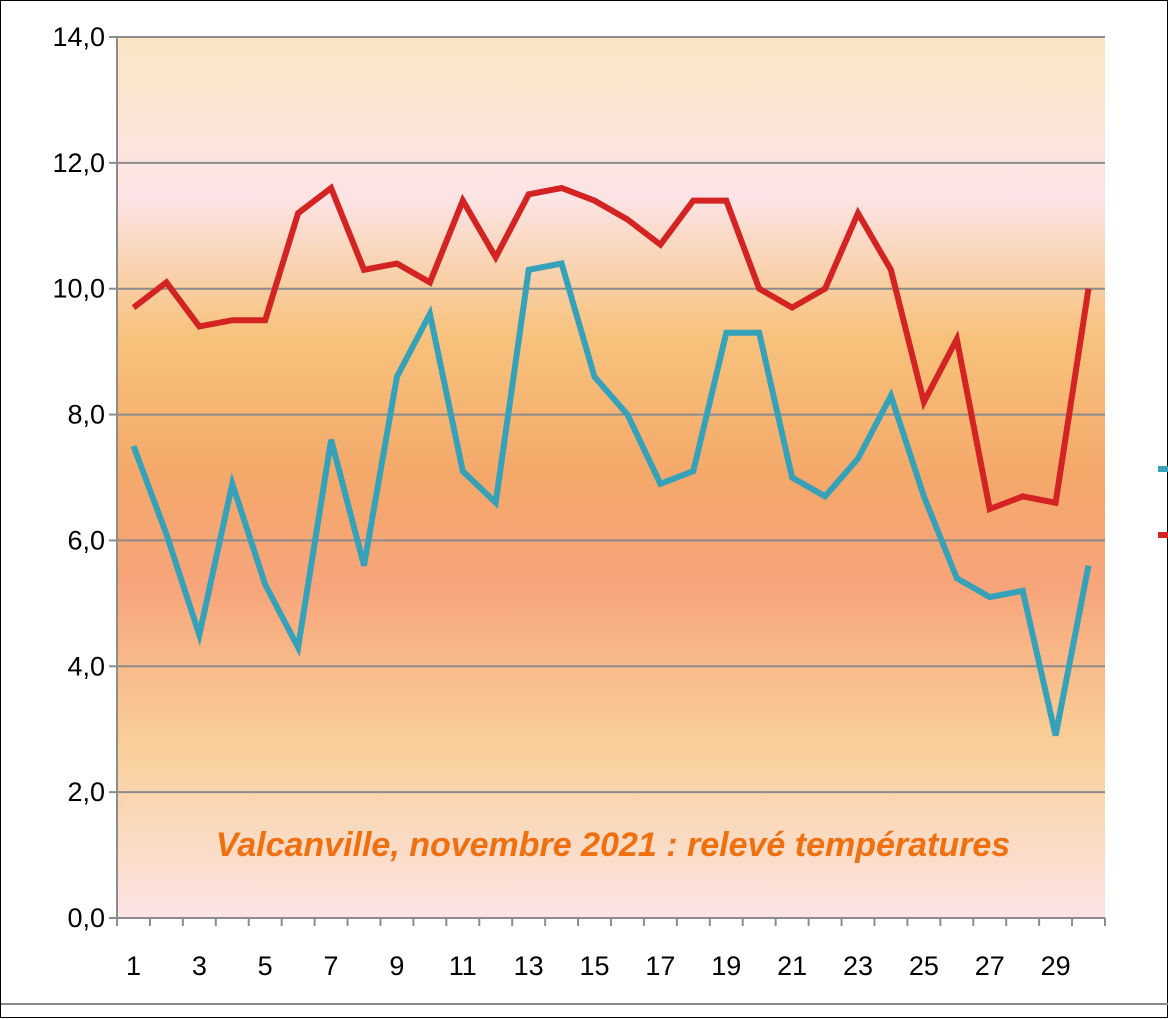  Describe the element at coordinates (396, 966) in the screenshot. I see `x-tick-label: 9` at that location.